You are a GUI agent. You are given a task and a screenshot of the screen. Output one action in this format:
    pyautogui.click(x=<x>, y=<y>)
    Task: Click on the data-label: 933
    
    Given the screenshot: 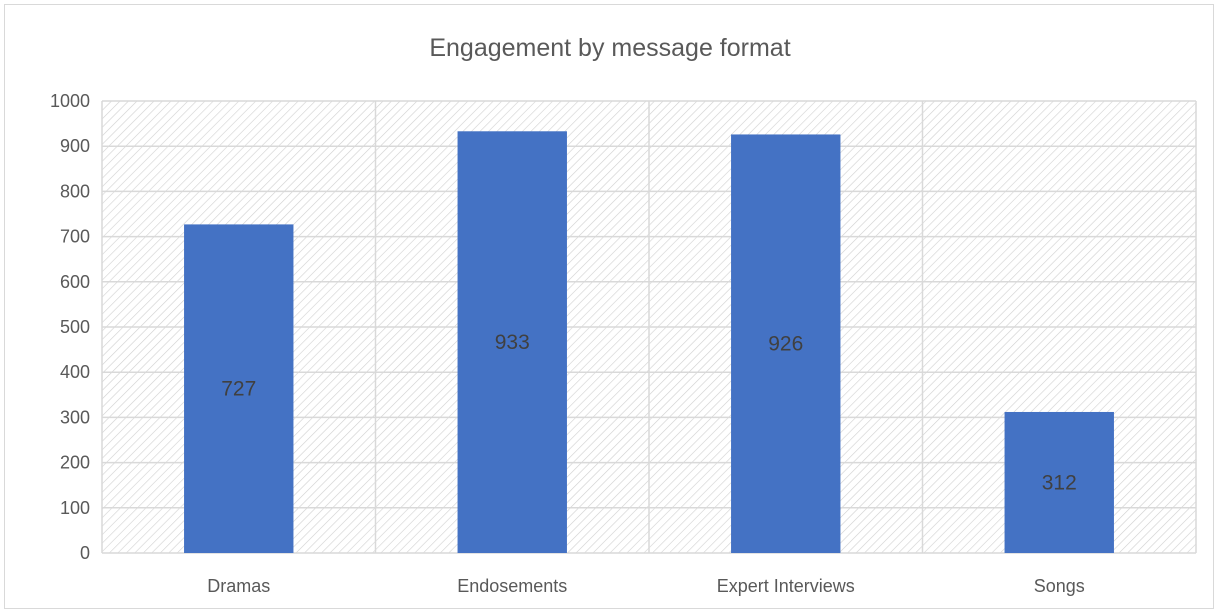 What is the action you would take?
    pyautogui.click(x=512, y=342)
    